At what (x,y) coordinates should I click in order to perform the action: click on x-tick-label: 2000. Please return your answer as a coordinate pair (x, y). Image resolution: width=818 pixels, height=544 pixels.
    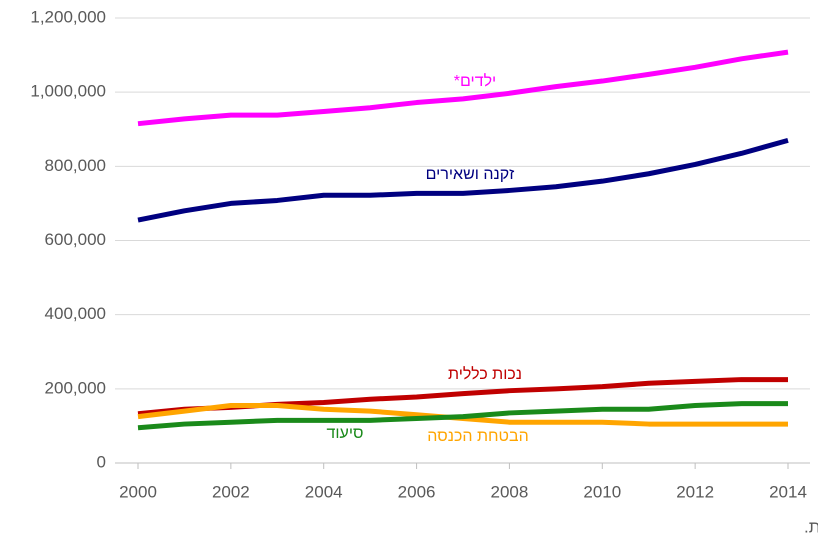
    Looking at the image, I should click on (138, 491).